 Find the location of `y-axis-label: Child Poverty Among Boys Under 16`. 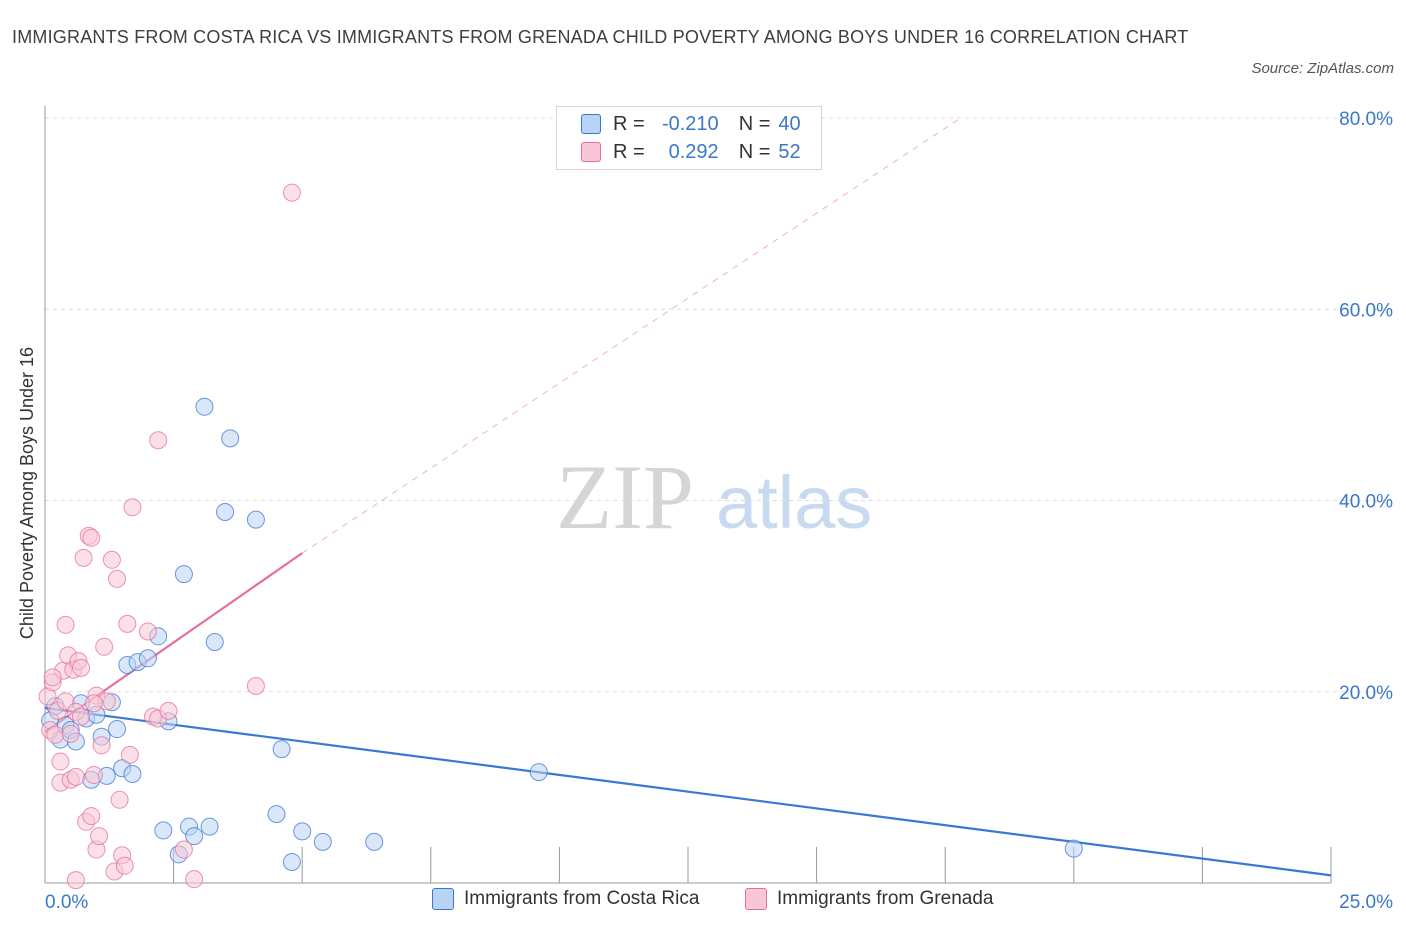

y-axis-label: Child Poverty Among Boys Under 16 is located at coordinates (27, 493).